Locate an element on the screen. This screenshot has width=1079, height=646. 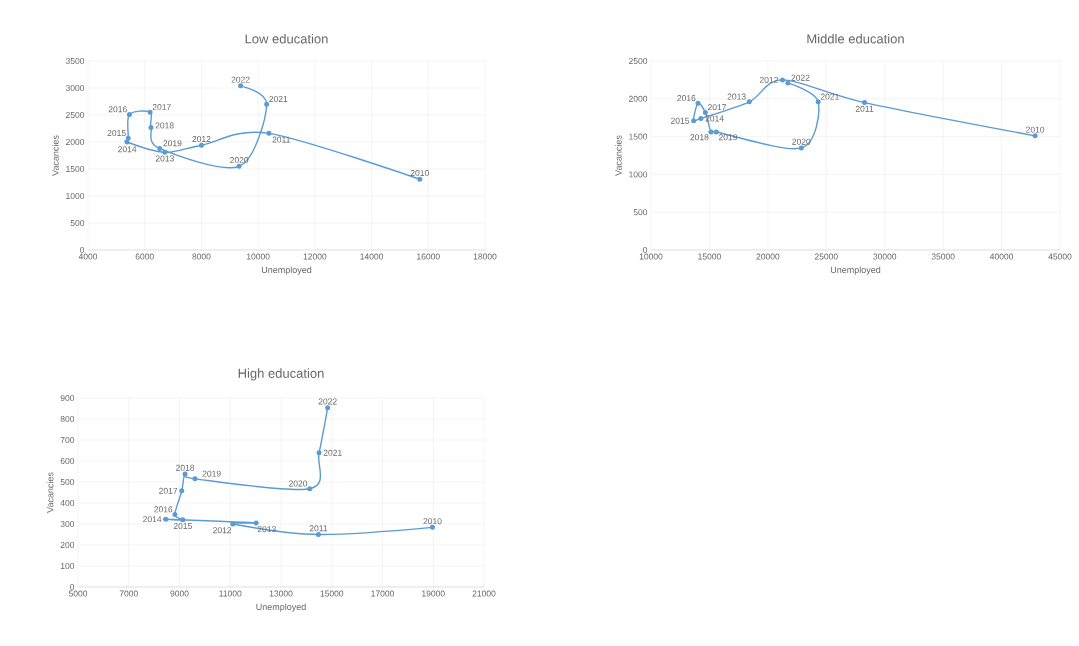
x-tick-label: 10000 is located at coordinates (258, 256).